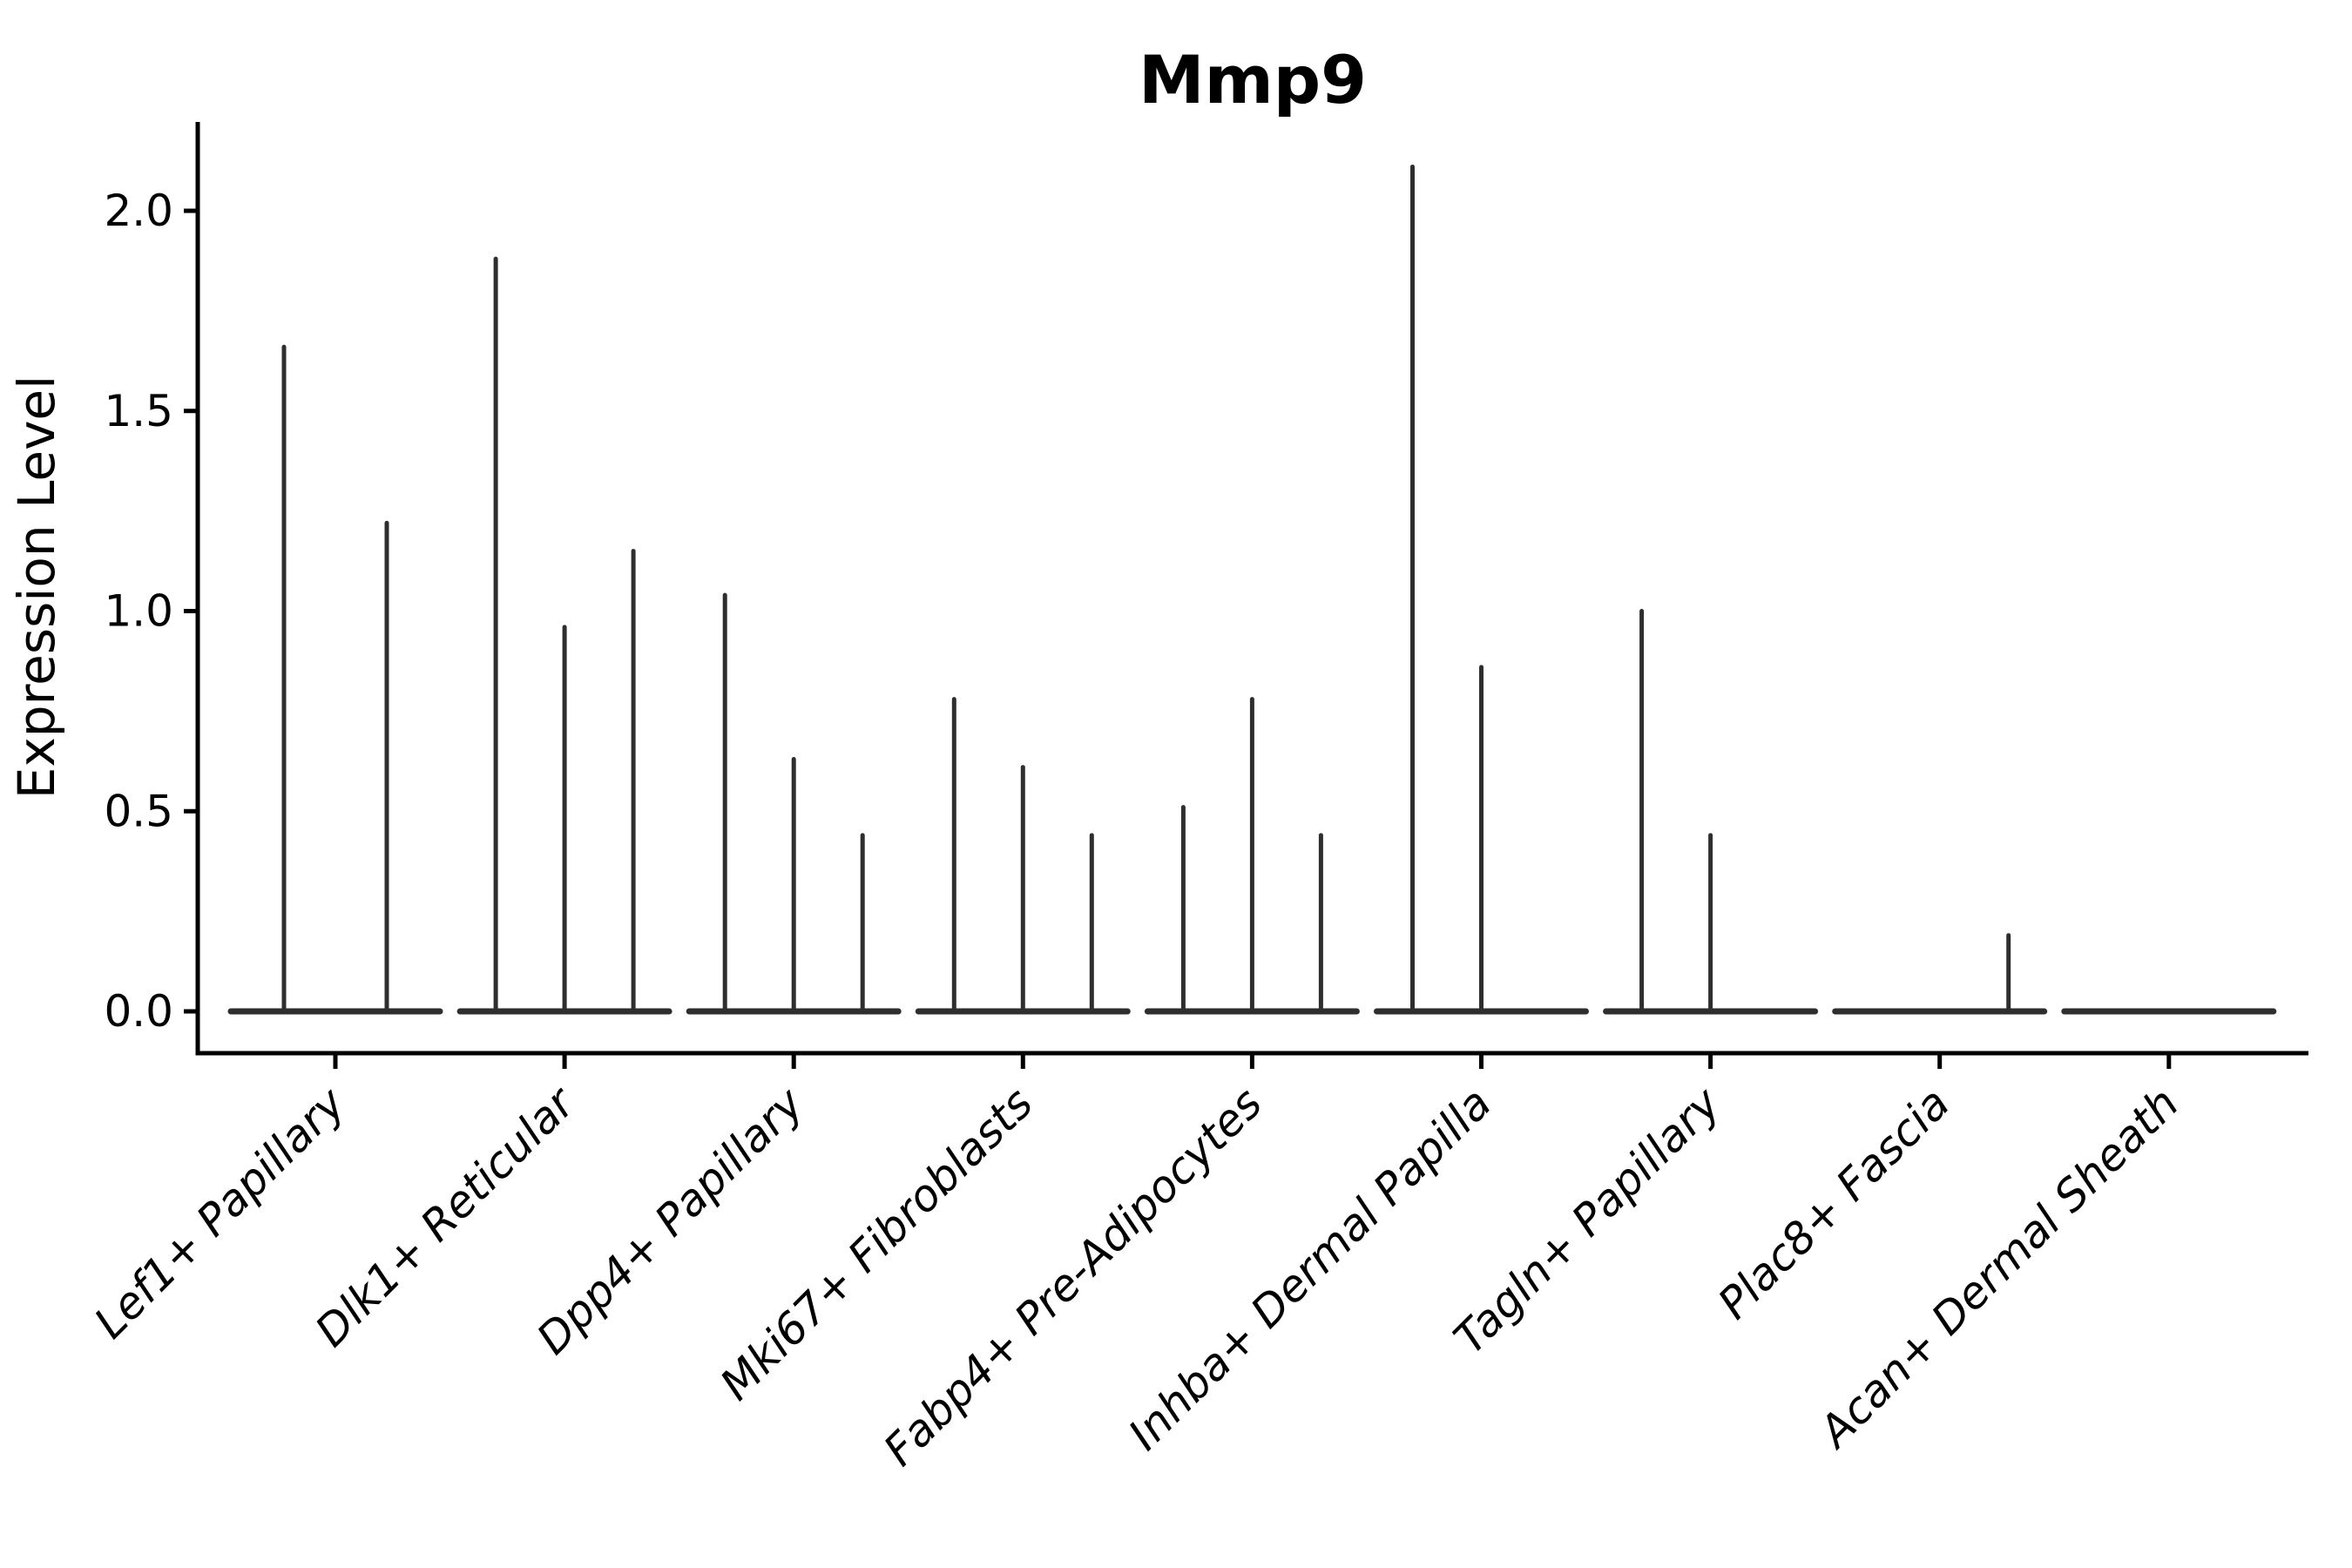 Image resolution: width=2352 pixels, height=1568 pixels. Describe the element at coordinates (220, 1212) in the screenshot. I see `x-tick-label: Lef1+ Papillary` at that location.